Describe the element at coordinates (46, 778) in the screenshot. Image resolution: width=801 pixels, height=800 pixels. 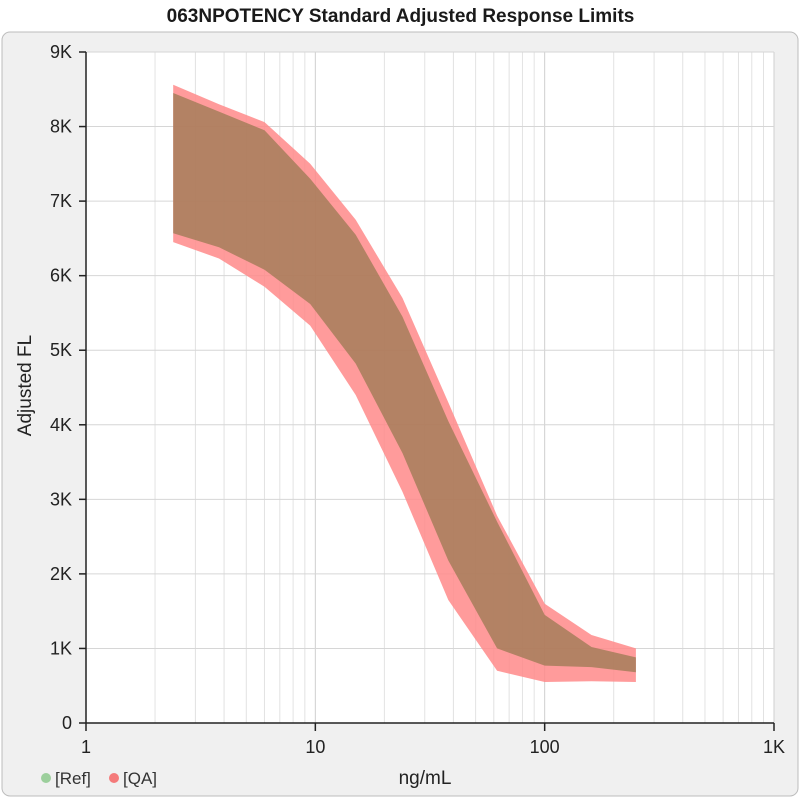
I see `legend-ref-marker` at that location.